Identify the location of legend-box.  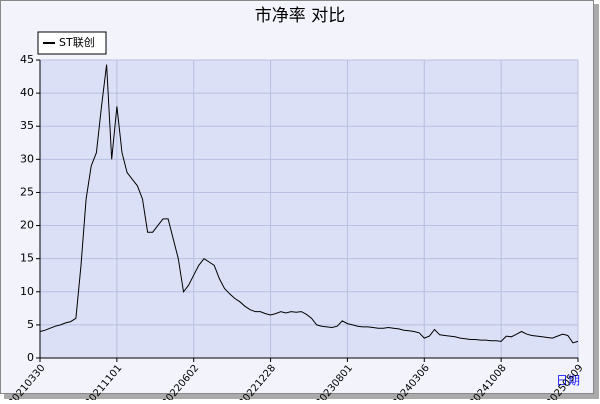
(72, 43).